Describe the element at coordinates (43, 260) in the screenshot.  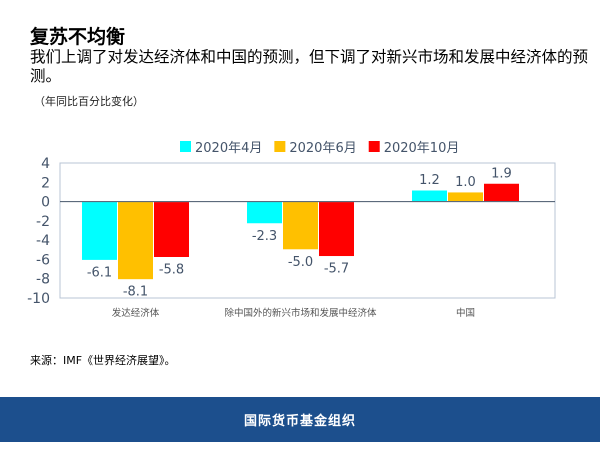
I see `y-tick-label: -6` at that location.